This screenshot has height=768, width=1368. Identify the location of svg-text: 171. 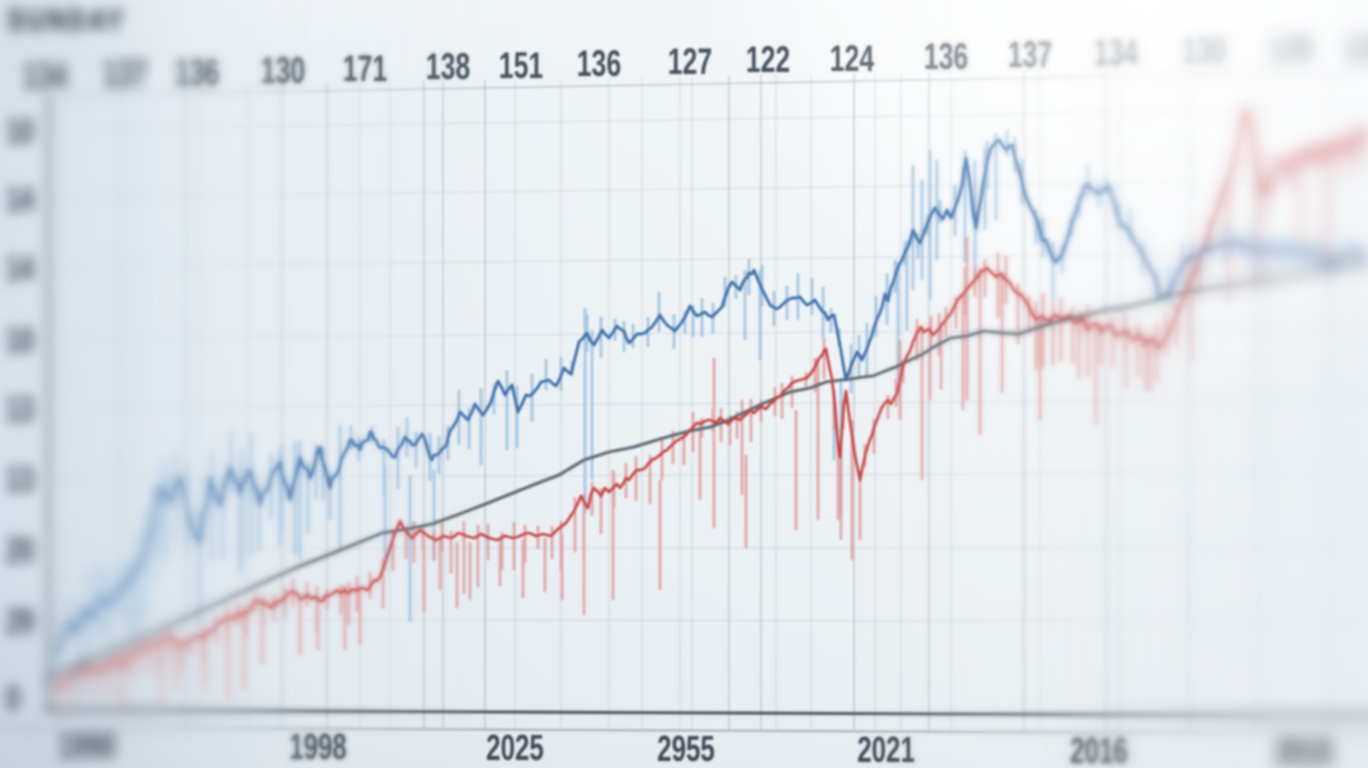
(365, 68).